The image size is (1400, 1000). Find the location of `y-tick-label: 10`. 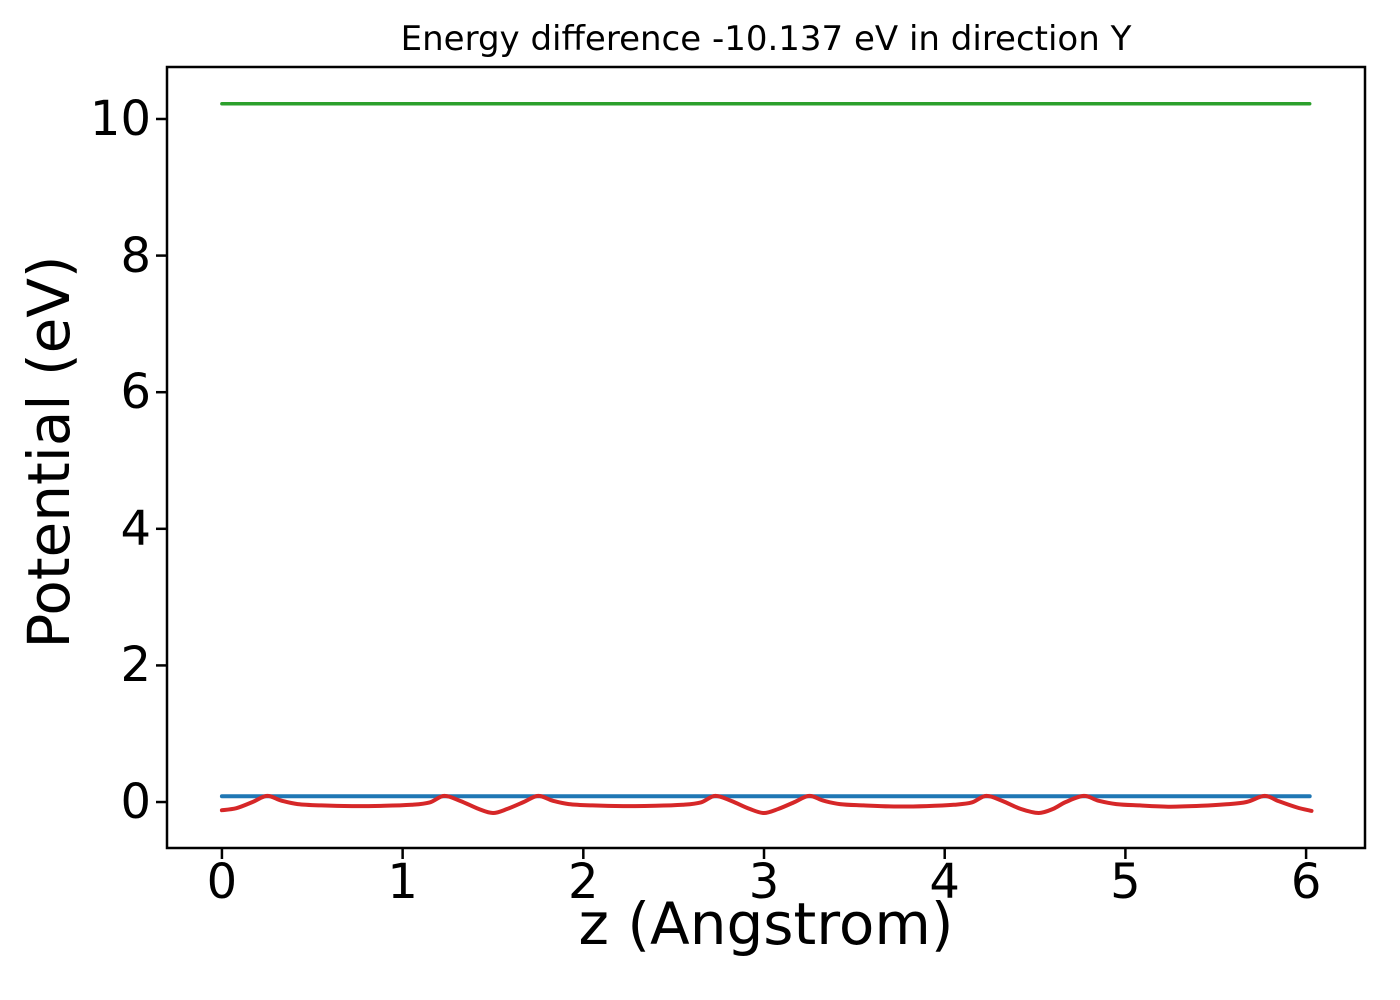

y-tick-label: 10 is located at coordinates (120, 118).